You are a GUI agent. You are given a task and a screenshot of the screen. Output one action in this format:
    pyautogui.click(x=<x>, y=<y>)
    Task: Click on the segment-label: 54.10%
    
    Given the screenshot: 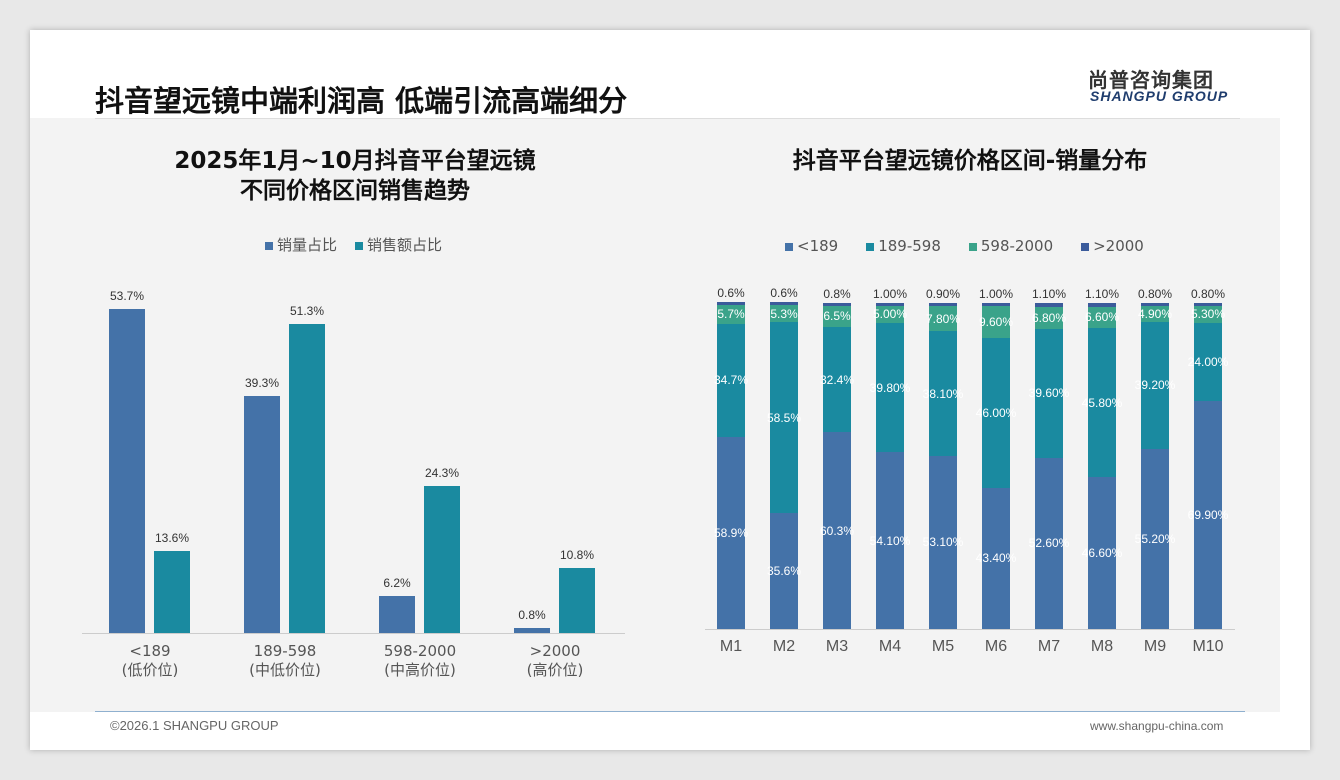 What is the action you would take?
    pyautogui.click(x=890, y=540)
    